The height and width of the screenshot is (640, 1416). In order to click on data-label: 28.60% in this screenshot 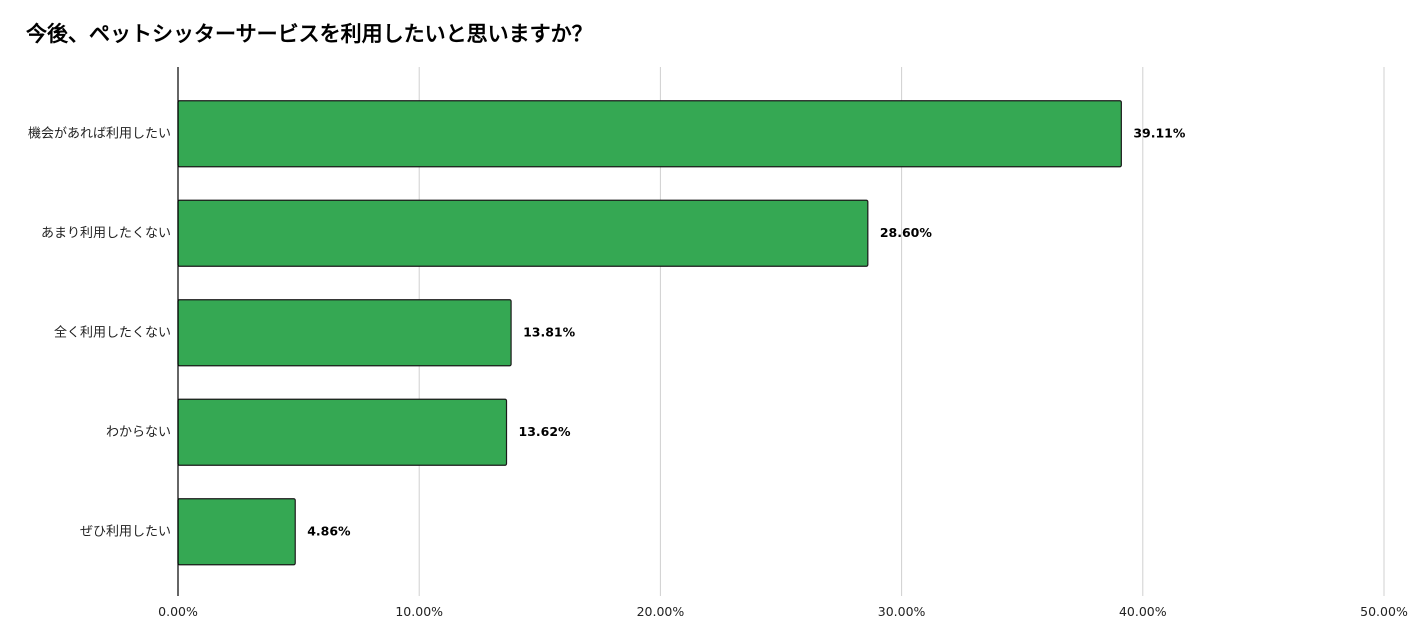, I will do `click(906, 232)`.